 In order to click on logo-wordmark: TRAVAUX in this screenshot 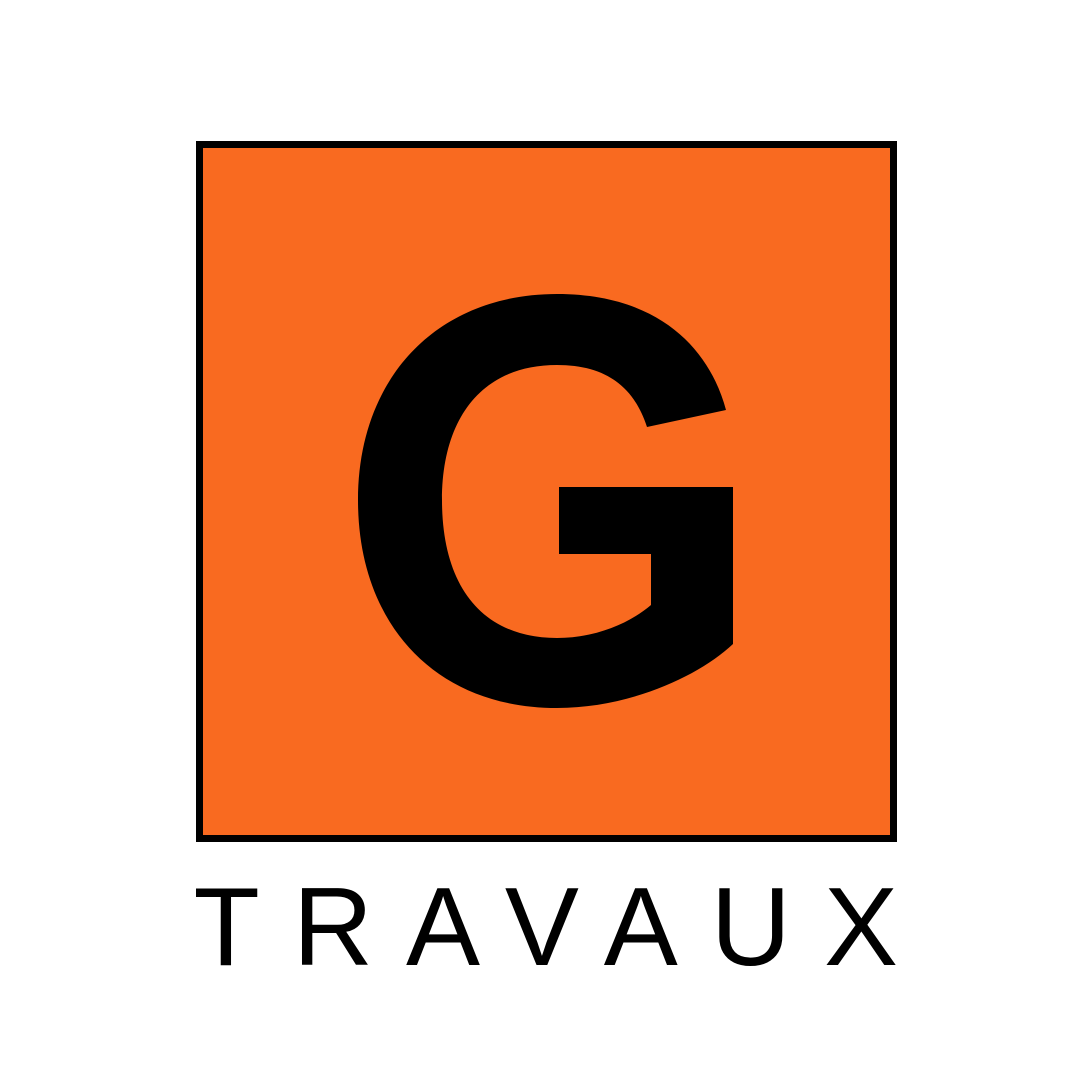, I will do `click(547, 925)`.